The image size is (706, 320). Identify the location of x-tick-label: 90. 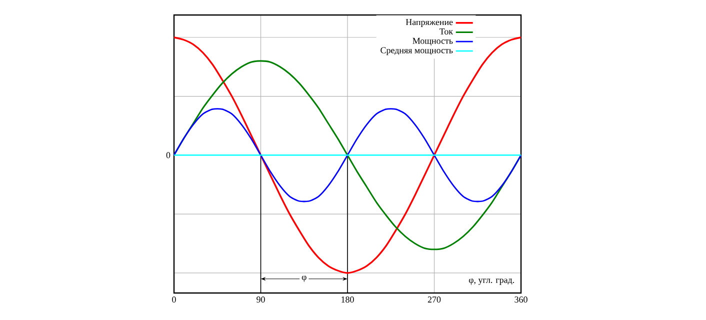
(260, 299).